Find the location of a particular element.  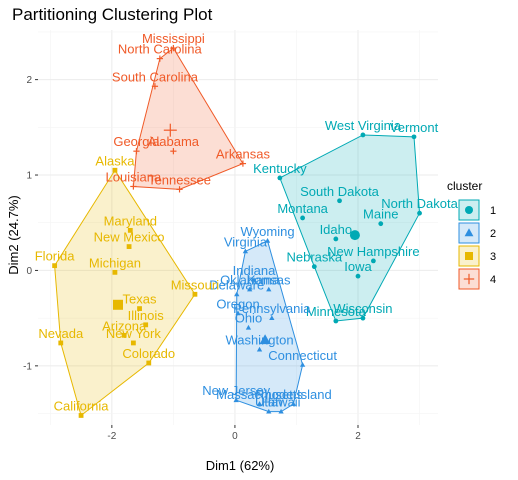

point-label: New Hampshire is located at coordinates (373, 251).